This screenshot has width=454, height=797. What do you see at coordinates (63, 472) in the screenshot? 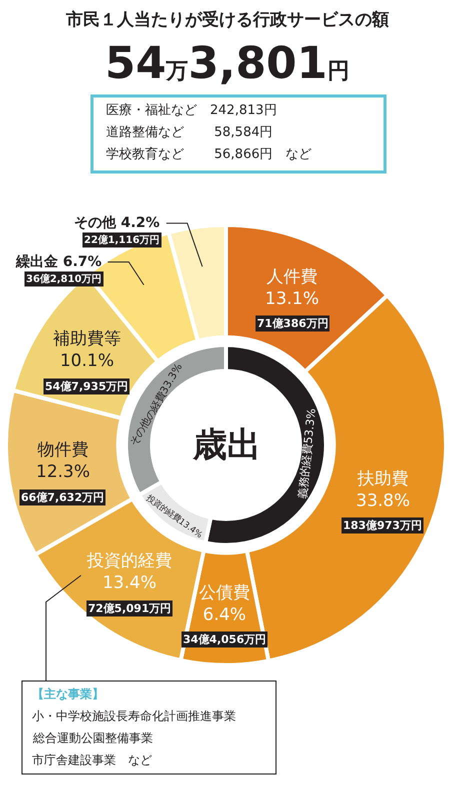
I see `data-label: 12.3%` at bounding box center [63, 472].